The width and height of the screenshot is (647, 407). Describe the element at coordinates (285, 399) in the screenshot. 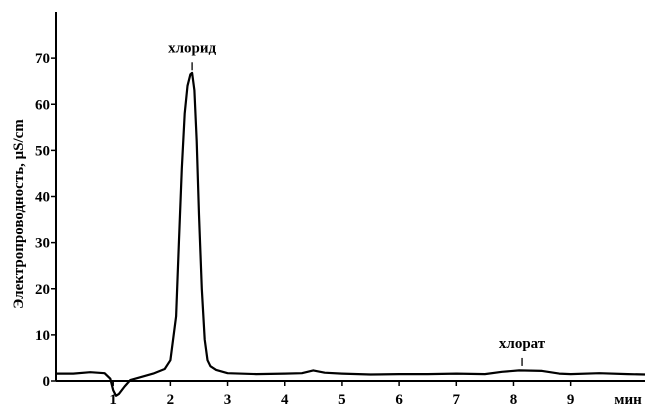

I see `x-tick-label: 4` at that location.